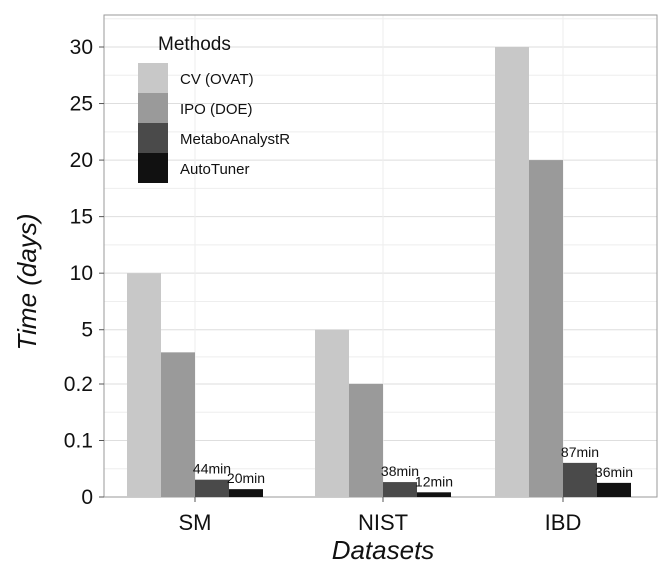 This screenshot has width=659, height=567. What do you see at coordinates (81, 217) in the screenshot?
I see `y-tick-label: 15` at bounding box center [81, 217].